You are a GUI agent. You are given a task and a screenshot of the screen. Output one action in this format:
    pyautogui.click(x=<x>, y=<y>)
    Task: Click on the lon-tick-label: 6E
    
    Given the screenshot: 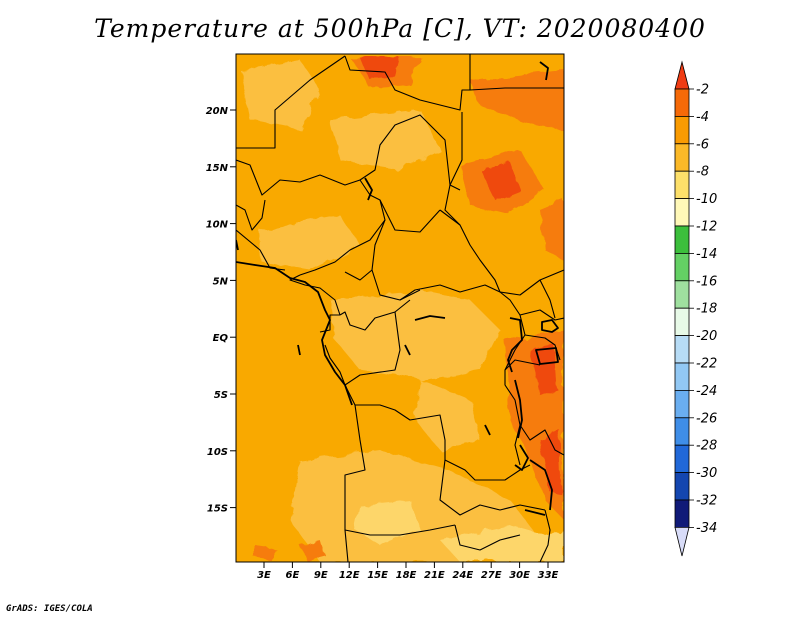 What is the action you would take?
    pyautogui.click(x=293, y=575)
    